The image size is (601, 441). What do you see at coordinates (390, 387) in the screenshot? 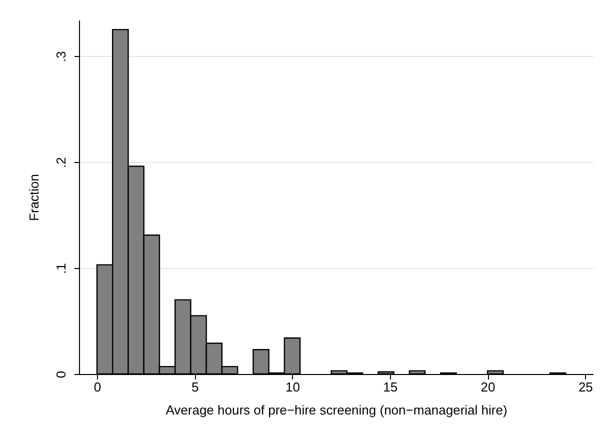
I see `x-tick-label: 15` at bounding box center [390, 387].